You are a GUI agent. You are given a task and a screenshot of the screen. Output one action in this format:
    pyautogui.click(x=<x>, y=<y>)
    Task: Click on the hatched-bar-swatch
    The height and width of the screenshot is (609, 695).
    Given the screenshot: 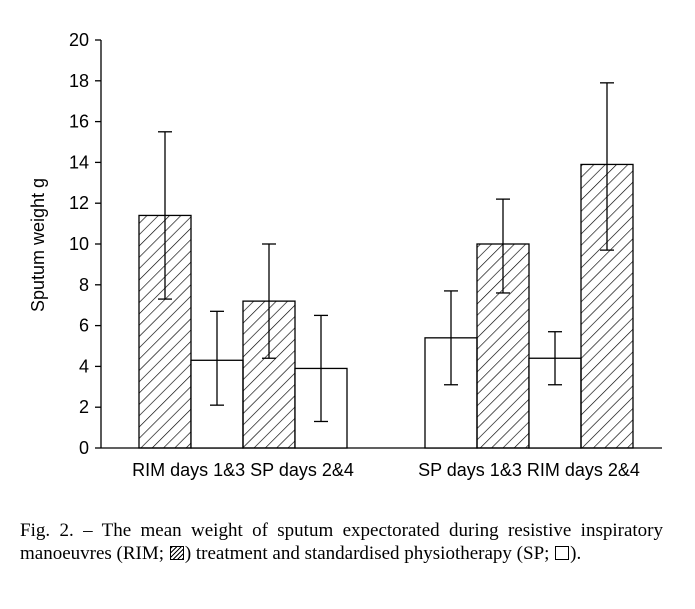 What is the action you would take?
    pyautogui.click(x=176, y=553)
    